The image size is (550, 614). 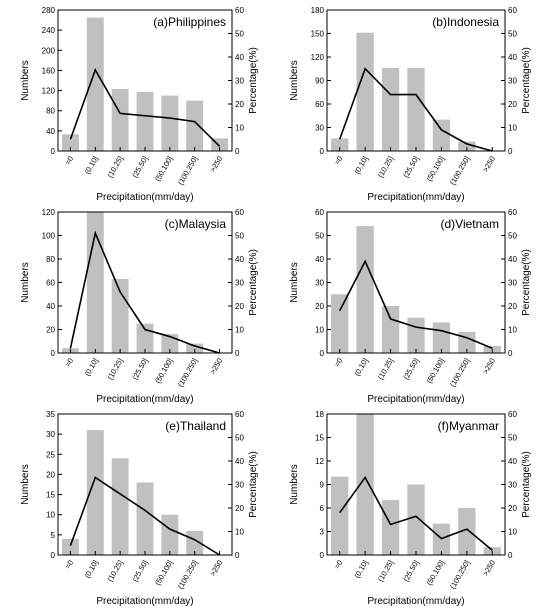 What do you see at coordinates (319, 236) in the screenshot?
I see `y-tick-label: 50` at bounding box center [319, 236].